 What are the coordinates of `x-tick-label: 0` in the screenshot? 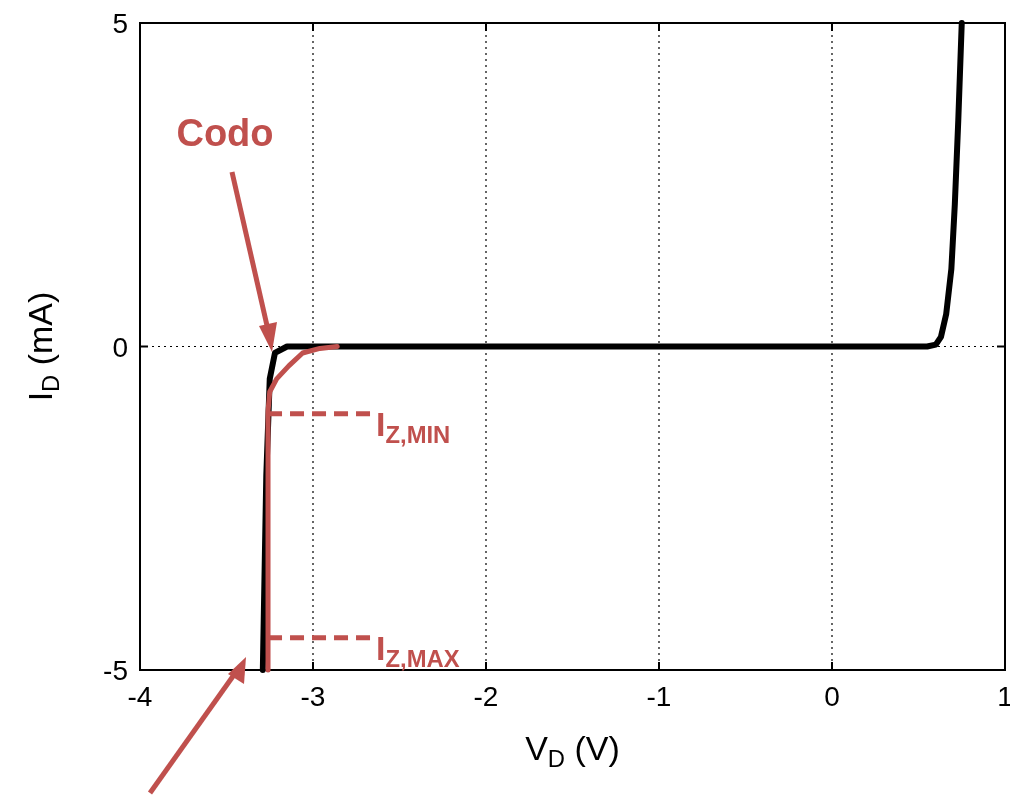 It's located at (832, 696).